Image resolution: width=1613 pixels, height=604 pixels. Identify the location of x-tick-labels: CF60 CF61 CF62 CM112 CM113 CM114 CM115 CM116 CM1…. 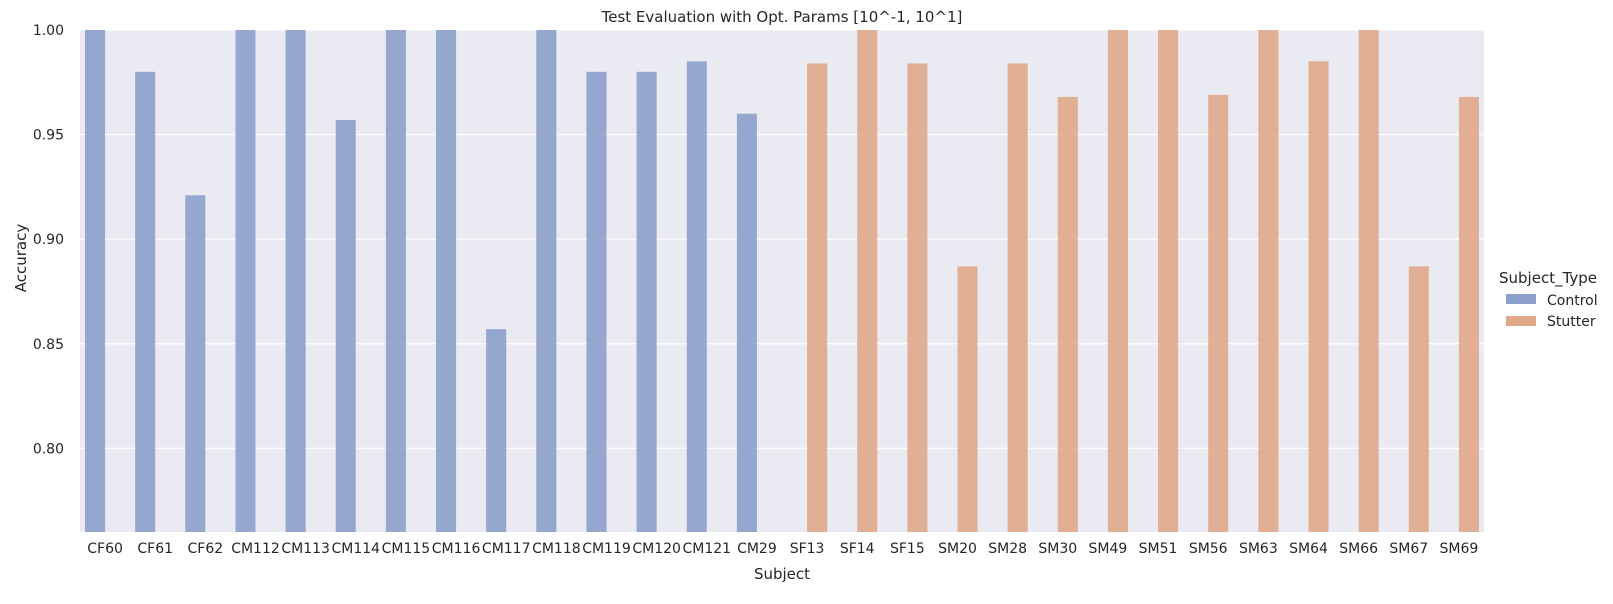
(782, 549).